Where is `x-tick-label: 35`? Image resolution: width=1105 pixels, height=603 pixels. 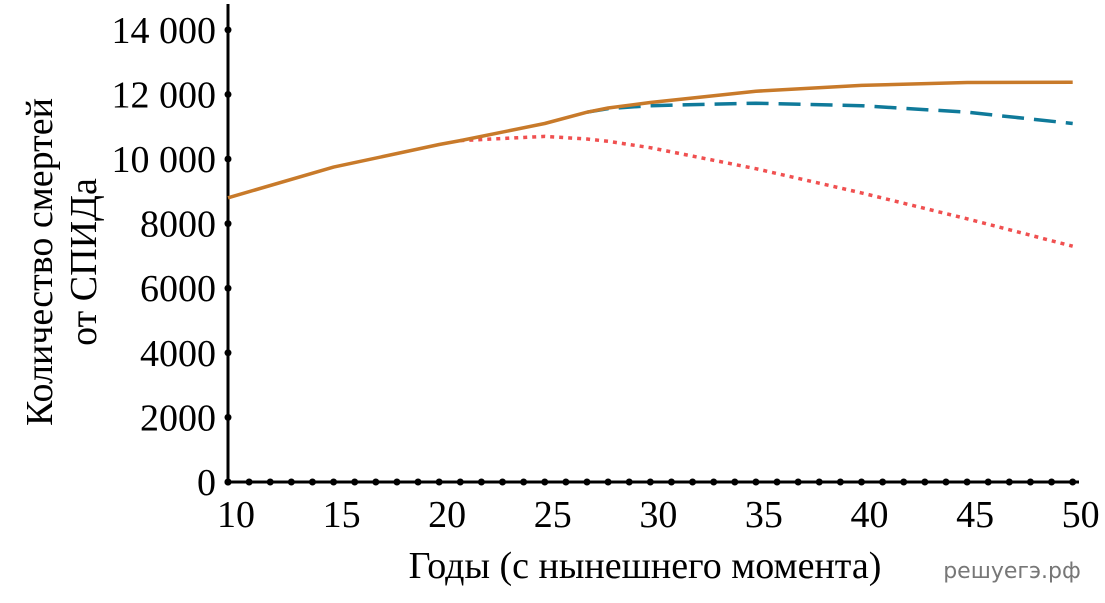 x-tick-label: 35 is located at coordinates (764, 515).